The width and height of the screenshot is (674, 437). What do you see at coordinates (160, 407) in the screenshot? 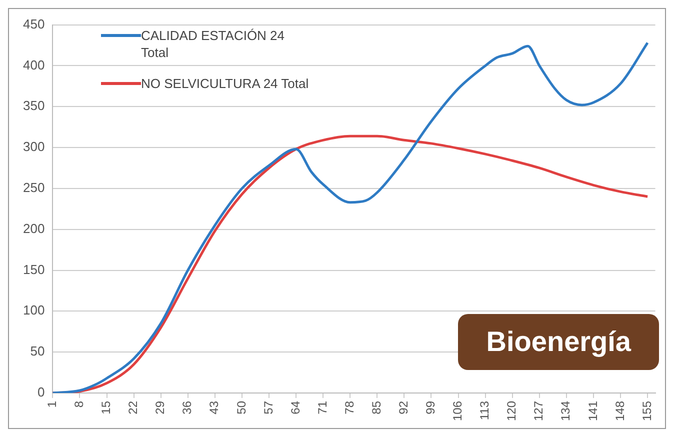
I see `x-tick-label: 29` at bounding box center [160, 407].